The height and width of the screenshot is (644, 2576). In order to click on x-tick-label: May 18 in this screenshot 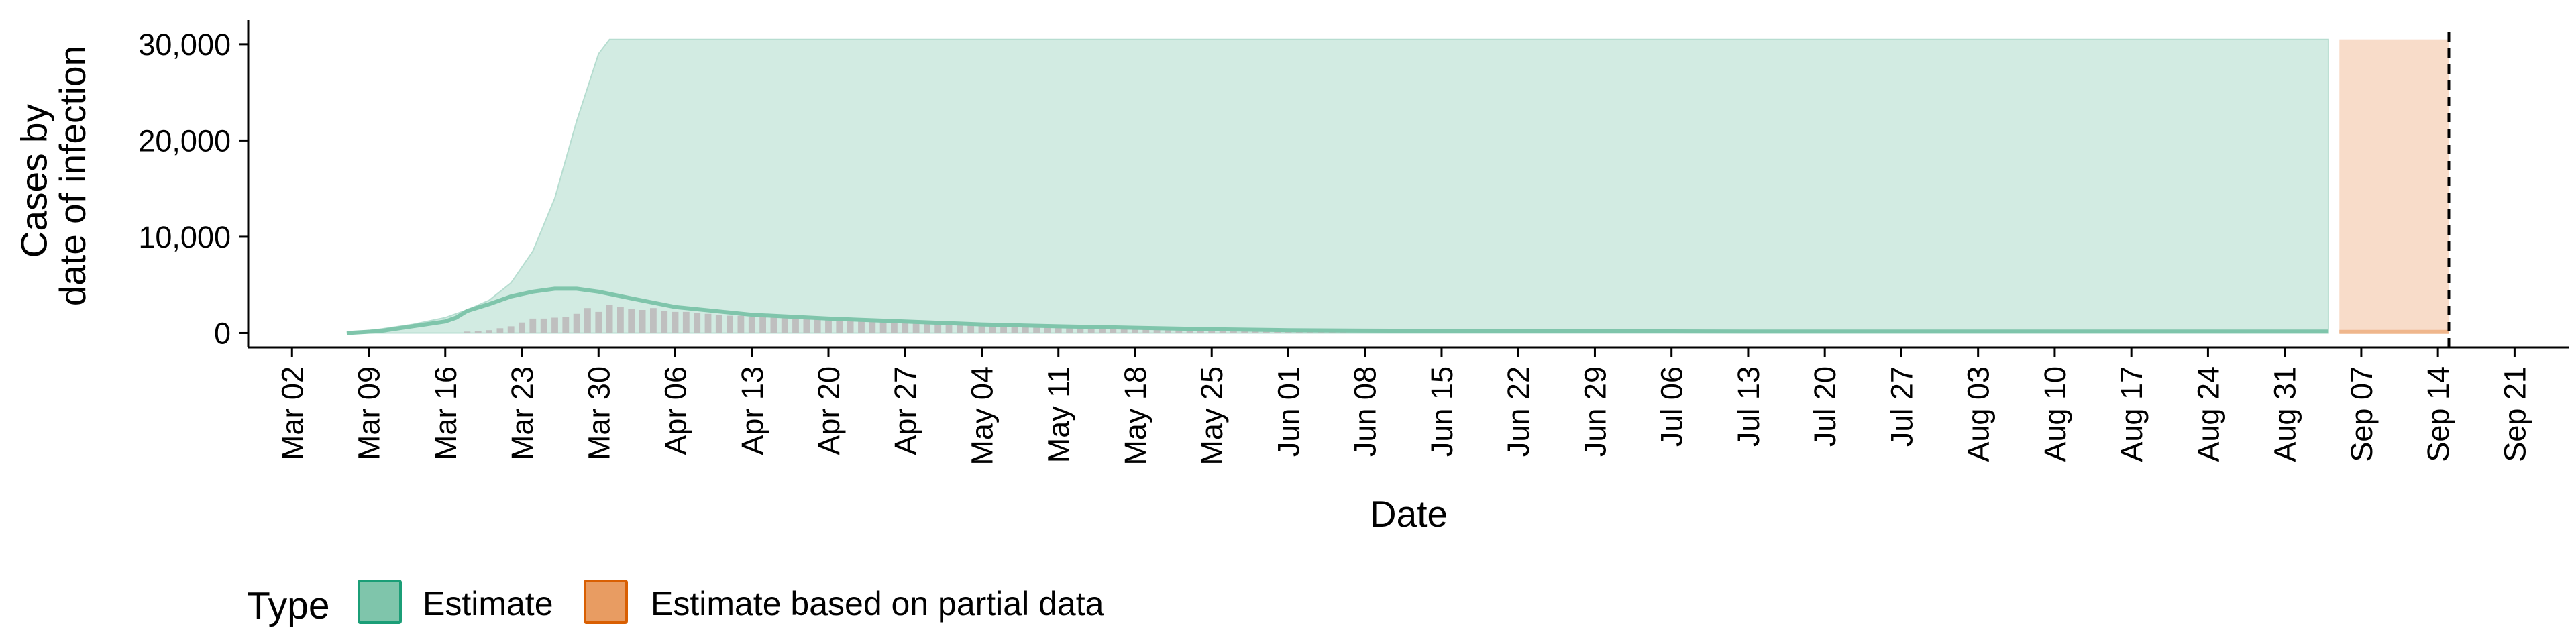, I will do `click(1135, 416)`.